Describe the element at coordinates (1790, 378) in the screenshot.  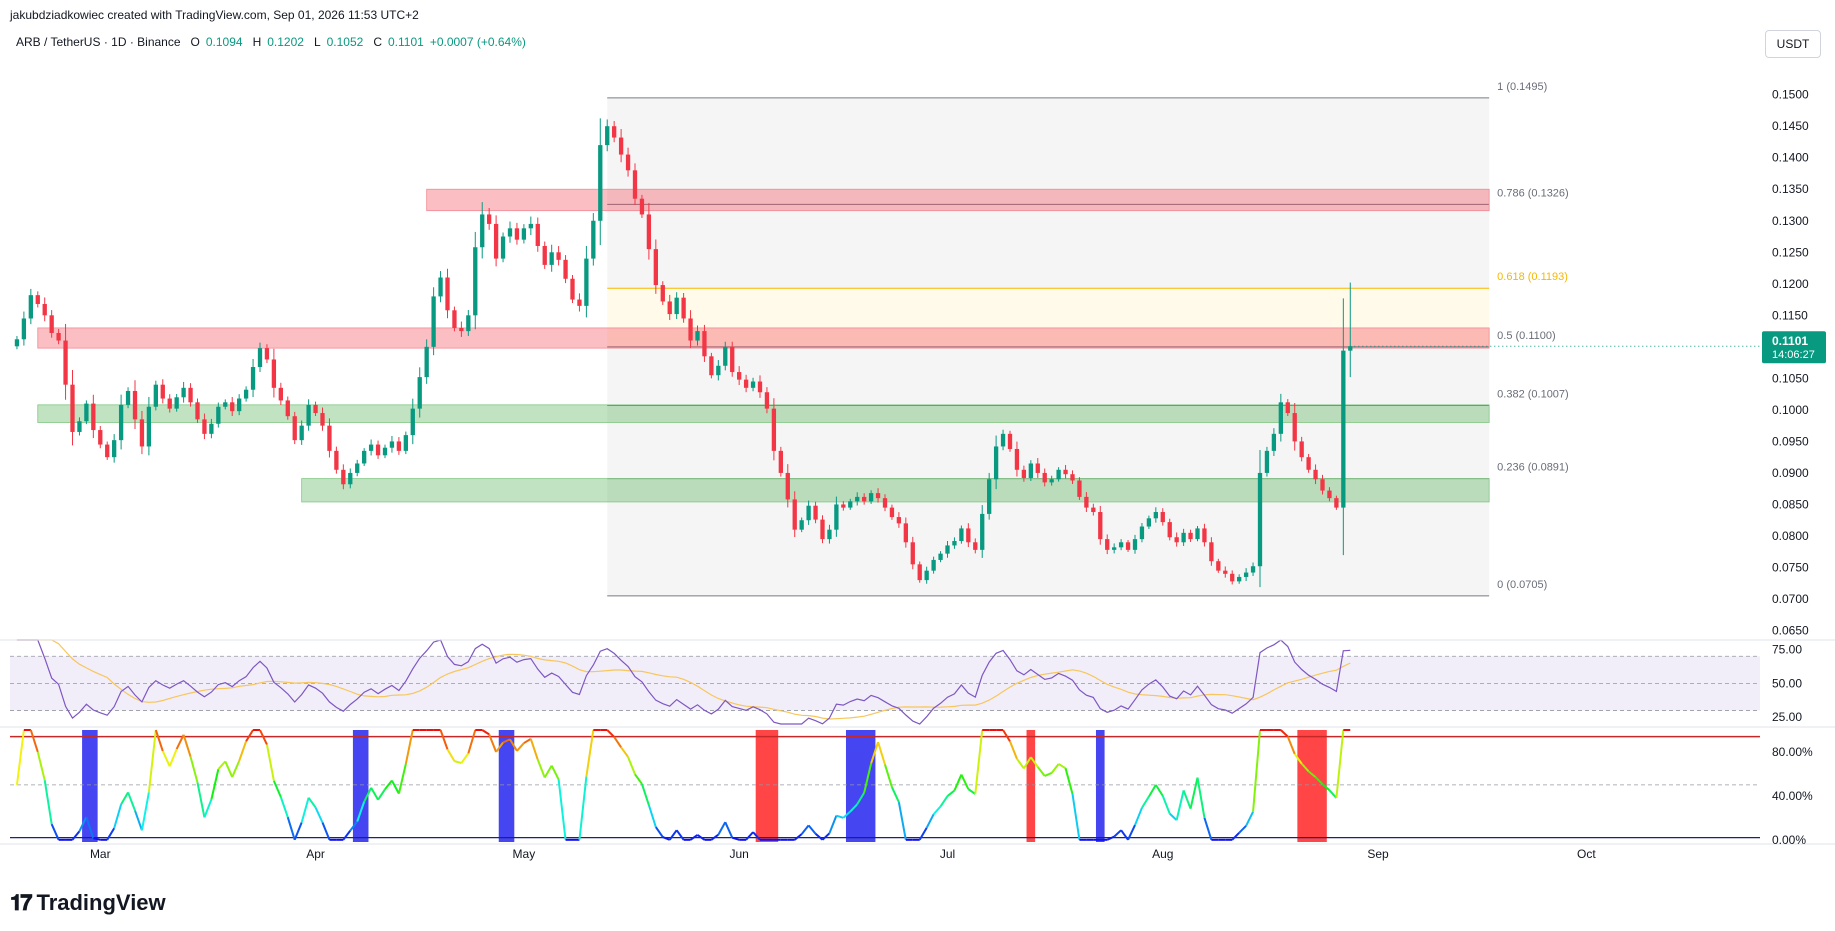
I see `price-tick-label: 0.1050` at that location.